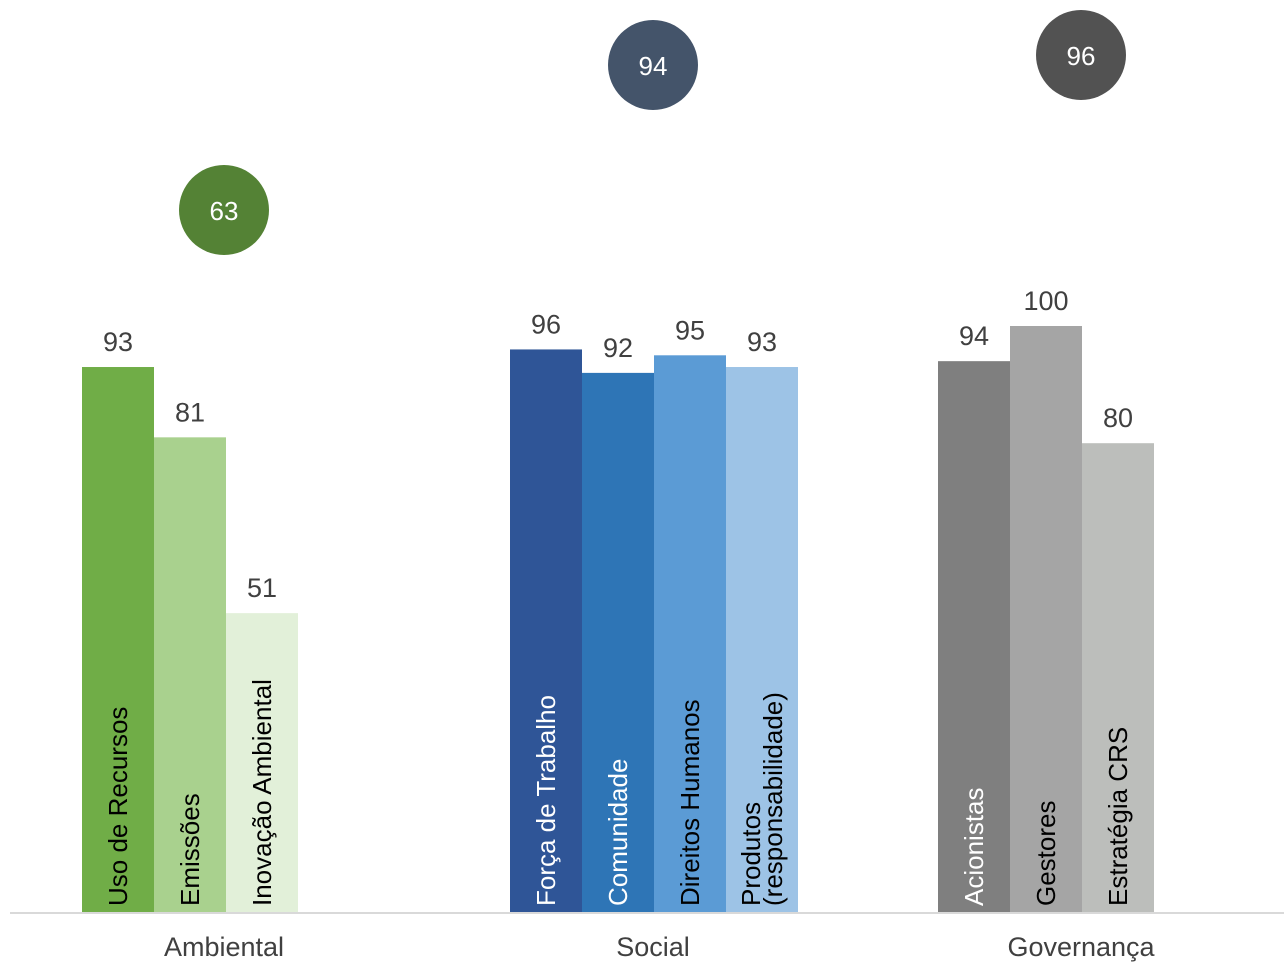  What do you see at coordinates (224, 947) in the screenshot?
I see `group-label-ambiental: Ambiental` at bounding box center [224, 947].